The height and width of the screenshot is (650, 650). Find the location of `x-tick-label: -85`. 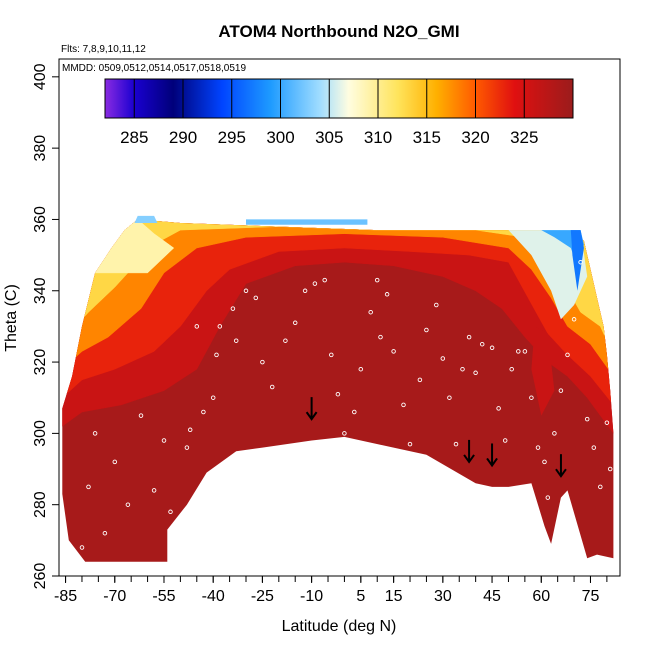

x-tick-label: -85 is located at coordinates (65, 596).